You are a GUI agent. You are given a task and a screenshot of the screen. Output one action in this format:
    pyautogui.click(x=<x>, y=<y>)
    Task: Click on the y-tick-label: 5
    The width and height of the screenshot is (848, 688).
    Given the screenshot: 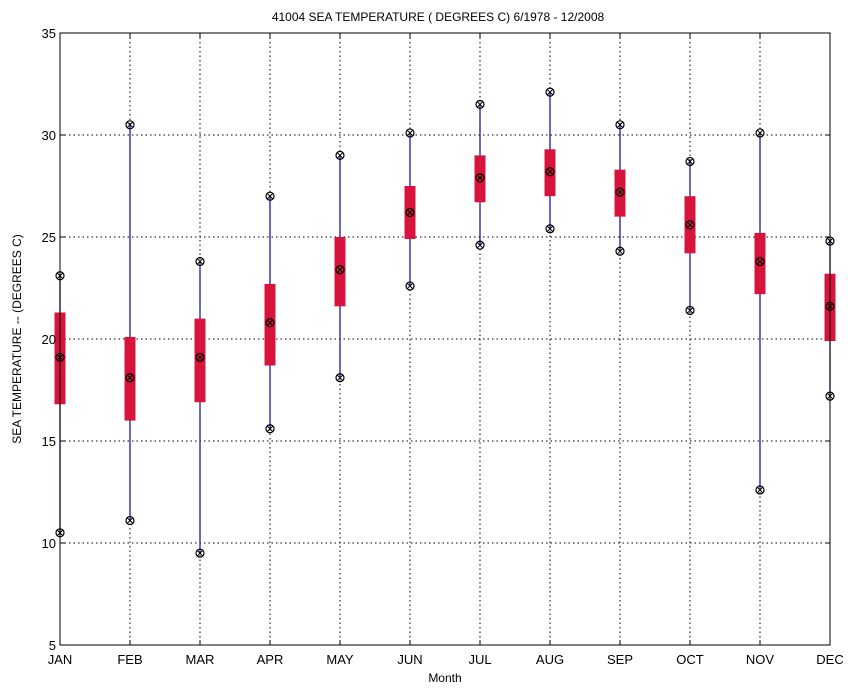 What is the action you would take?
    pyautogui.click(x=52, y=645)
    